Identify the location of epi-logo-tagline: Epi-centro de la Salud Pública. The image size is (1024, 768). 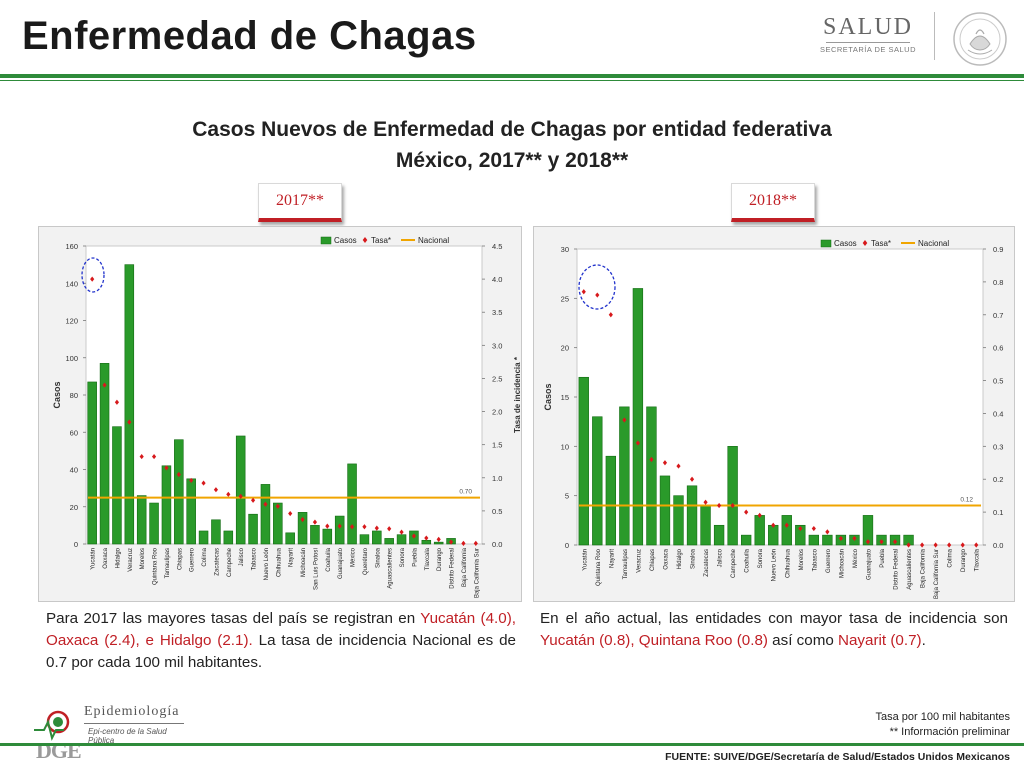
(127, 736).